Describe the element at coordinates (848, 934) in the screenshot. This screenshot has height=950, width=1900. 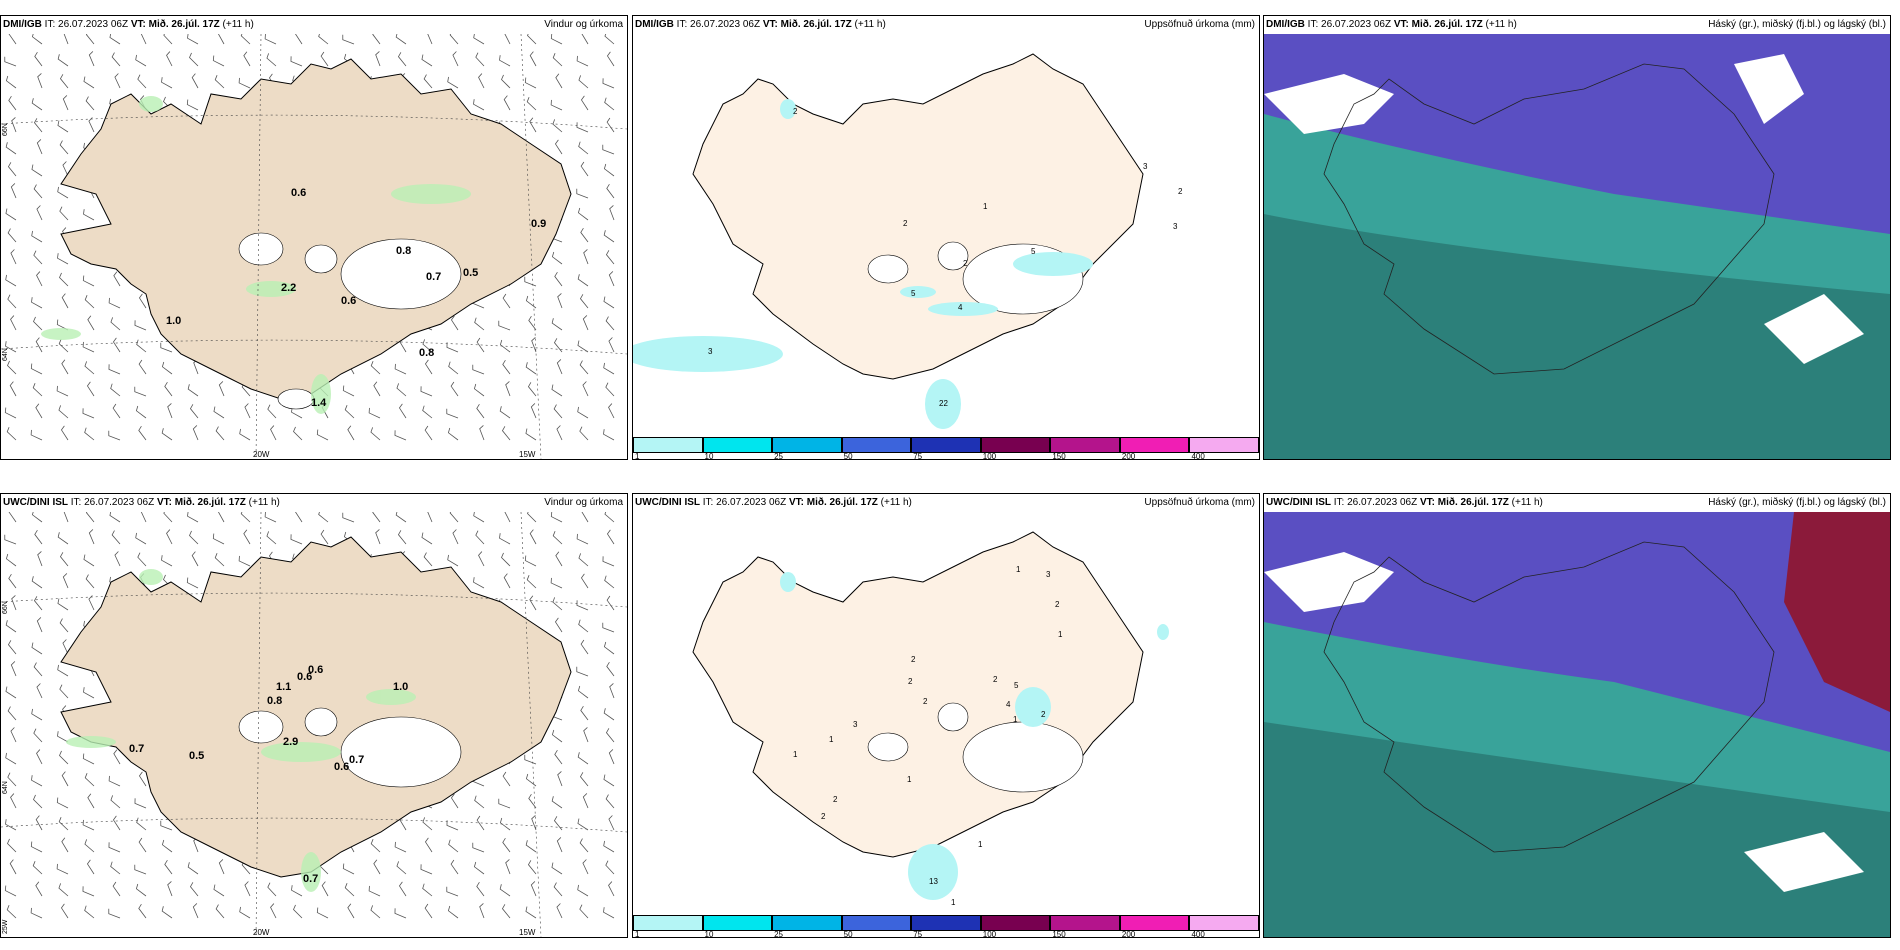
I see `legend-tick-label: 50` at that location.